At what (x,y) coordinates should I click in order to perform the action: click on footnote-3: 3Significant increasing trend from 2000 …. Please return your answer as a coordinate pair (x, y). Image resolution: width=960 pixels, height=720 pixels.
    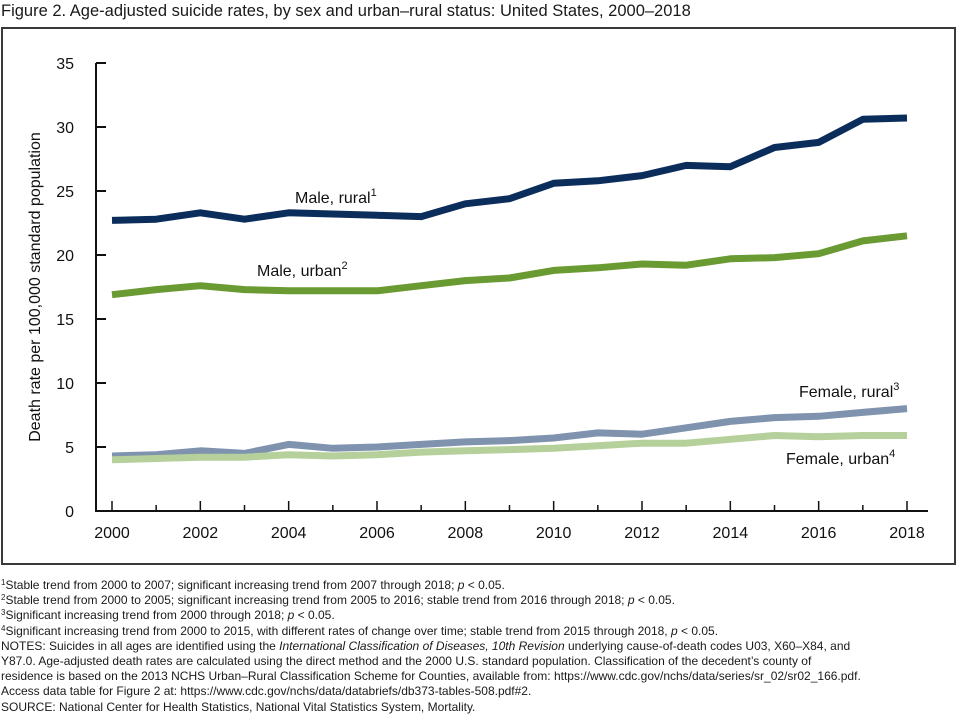
    Looking at the image, I should click on (168, 615).